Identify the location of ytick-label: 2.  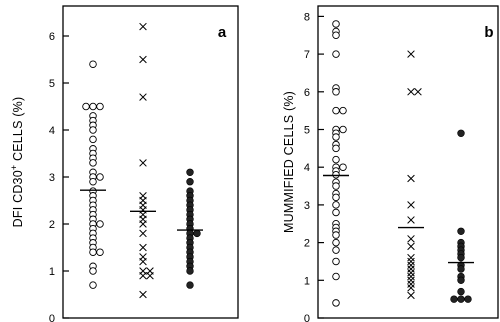
(52, 225).